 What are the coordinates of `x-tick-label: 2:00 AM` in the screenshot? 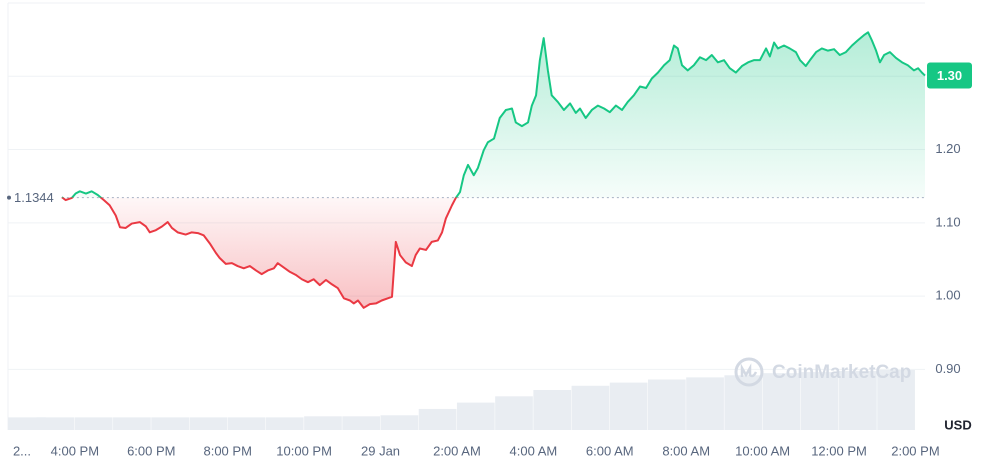 It's located at (457, 450).